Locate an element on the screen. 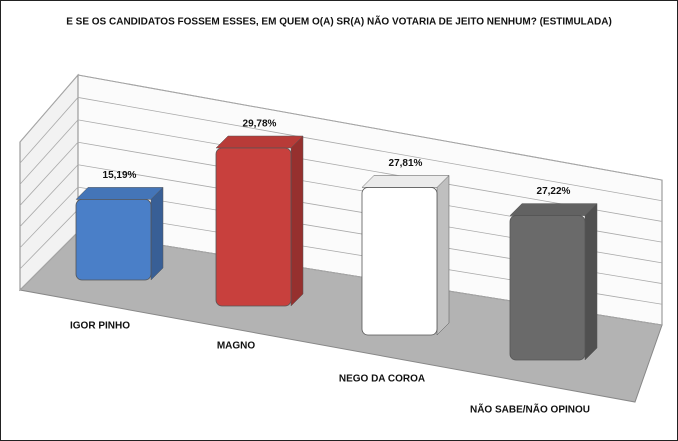 The height and width of the screenshot is (441, 678). x-tick-label: NÃO SABE/NÃO OPINOU is located at coordinates (530, 409).